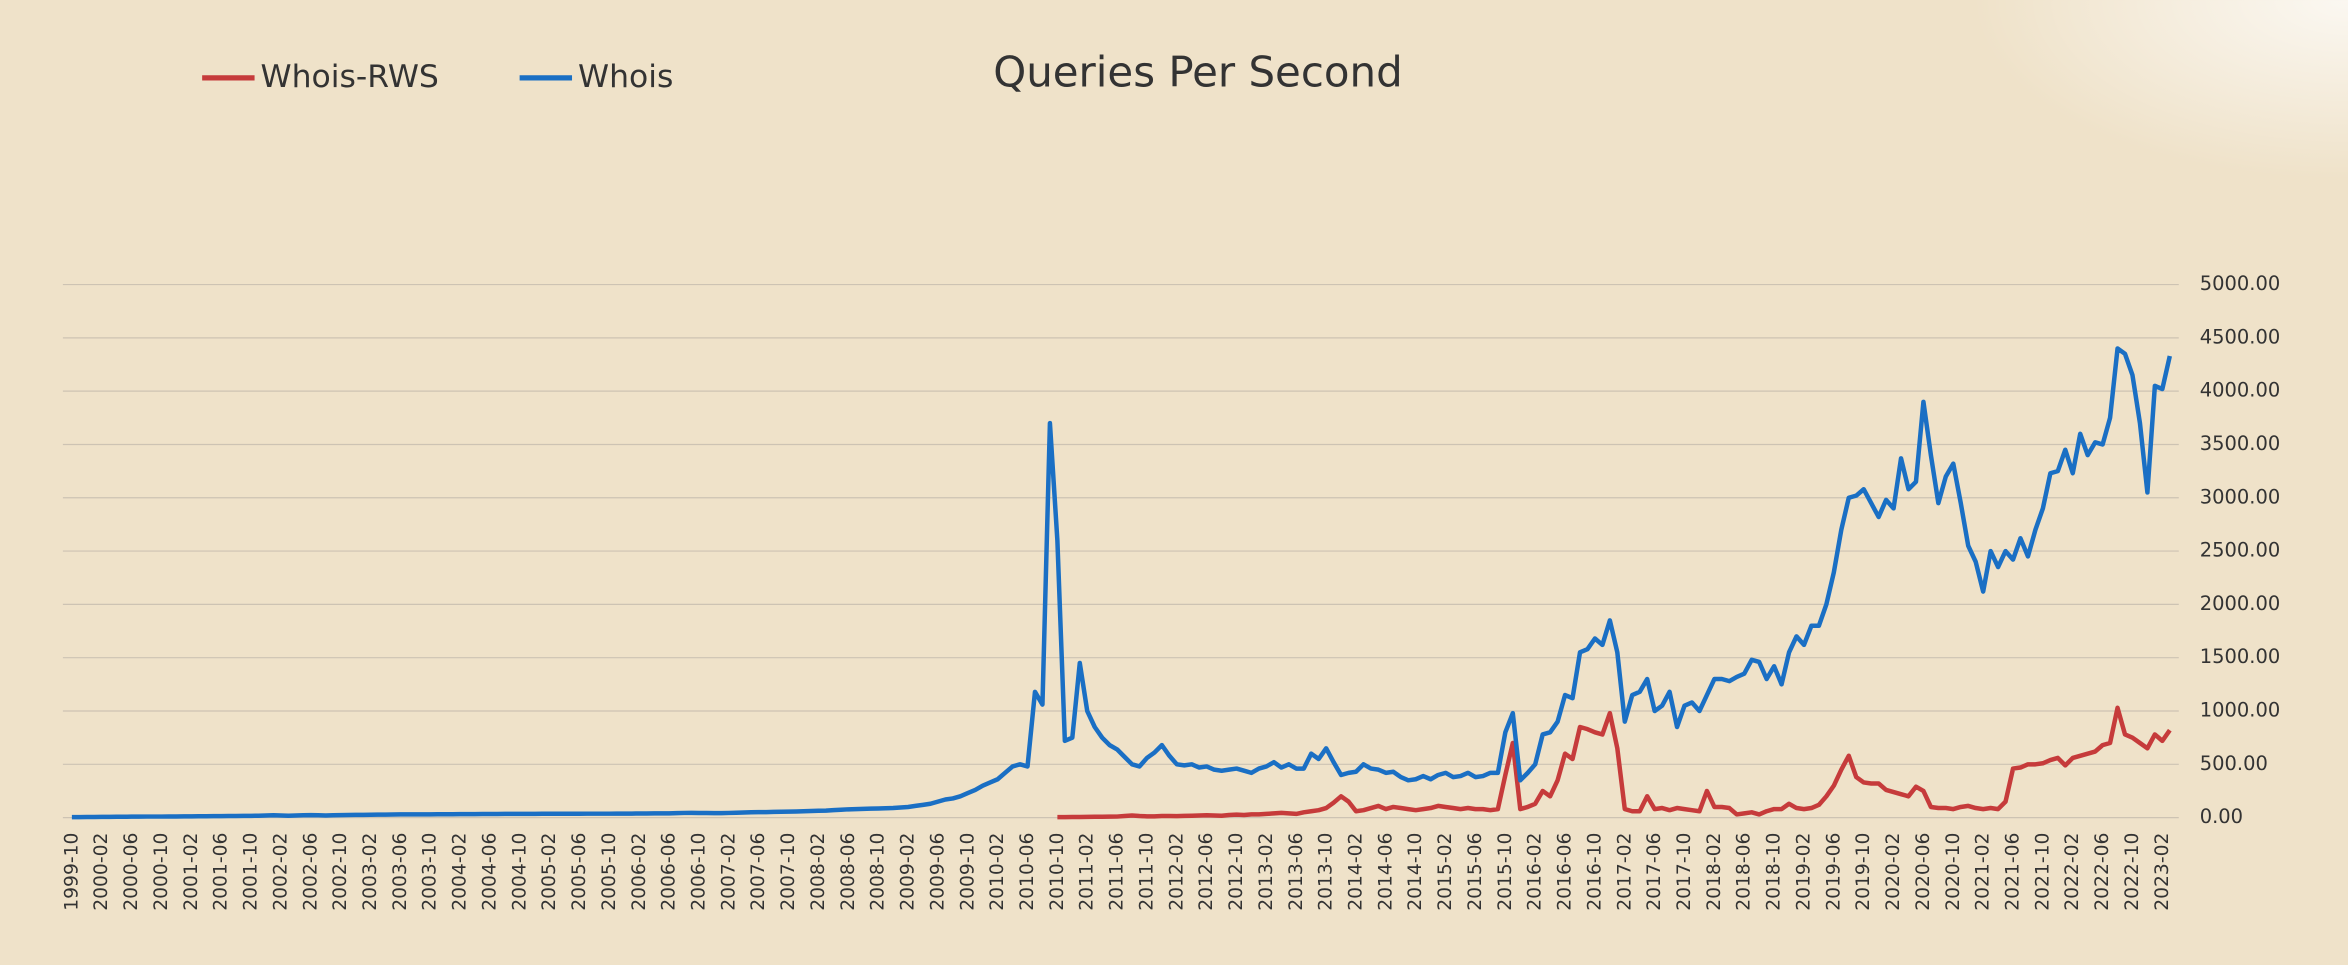  I want to click on y-tick-label: 1000.00, so click(2240, 710).